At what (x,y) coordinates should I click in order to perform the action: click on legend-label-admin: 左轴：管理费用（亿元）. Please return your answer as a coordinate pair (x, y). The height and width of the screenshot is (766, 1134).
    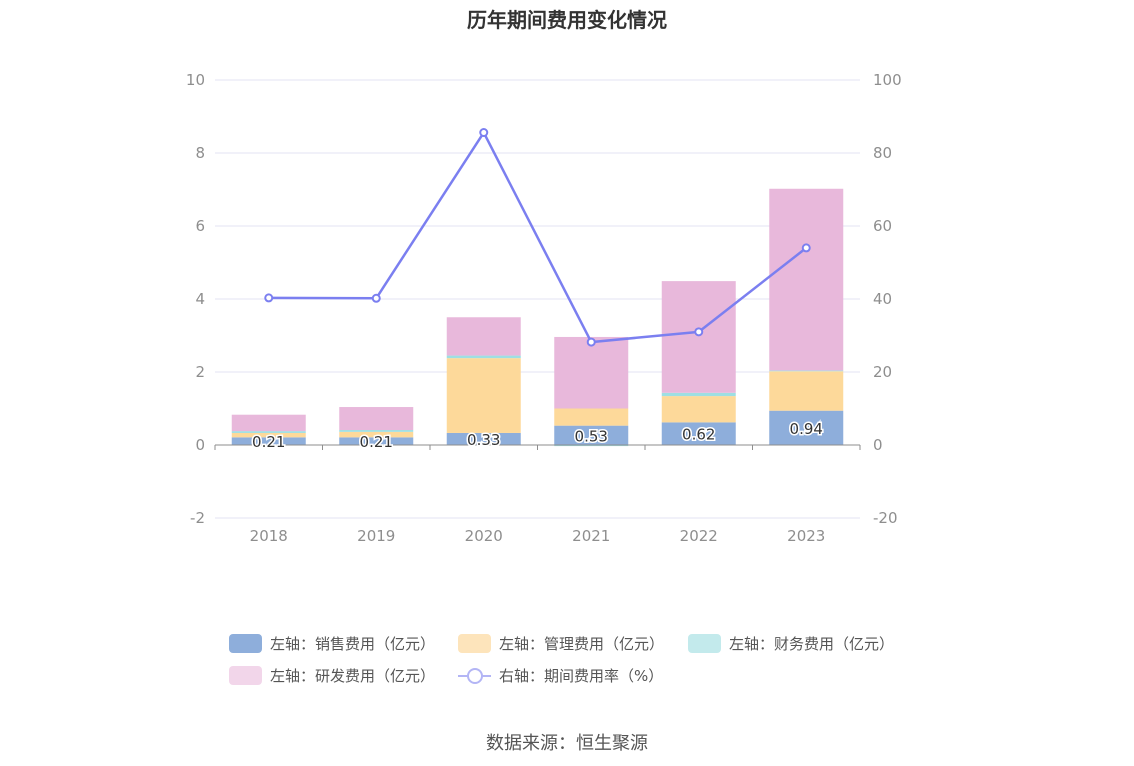
    Looking at the image, I should click on (582, 644).